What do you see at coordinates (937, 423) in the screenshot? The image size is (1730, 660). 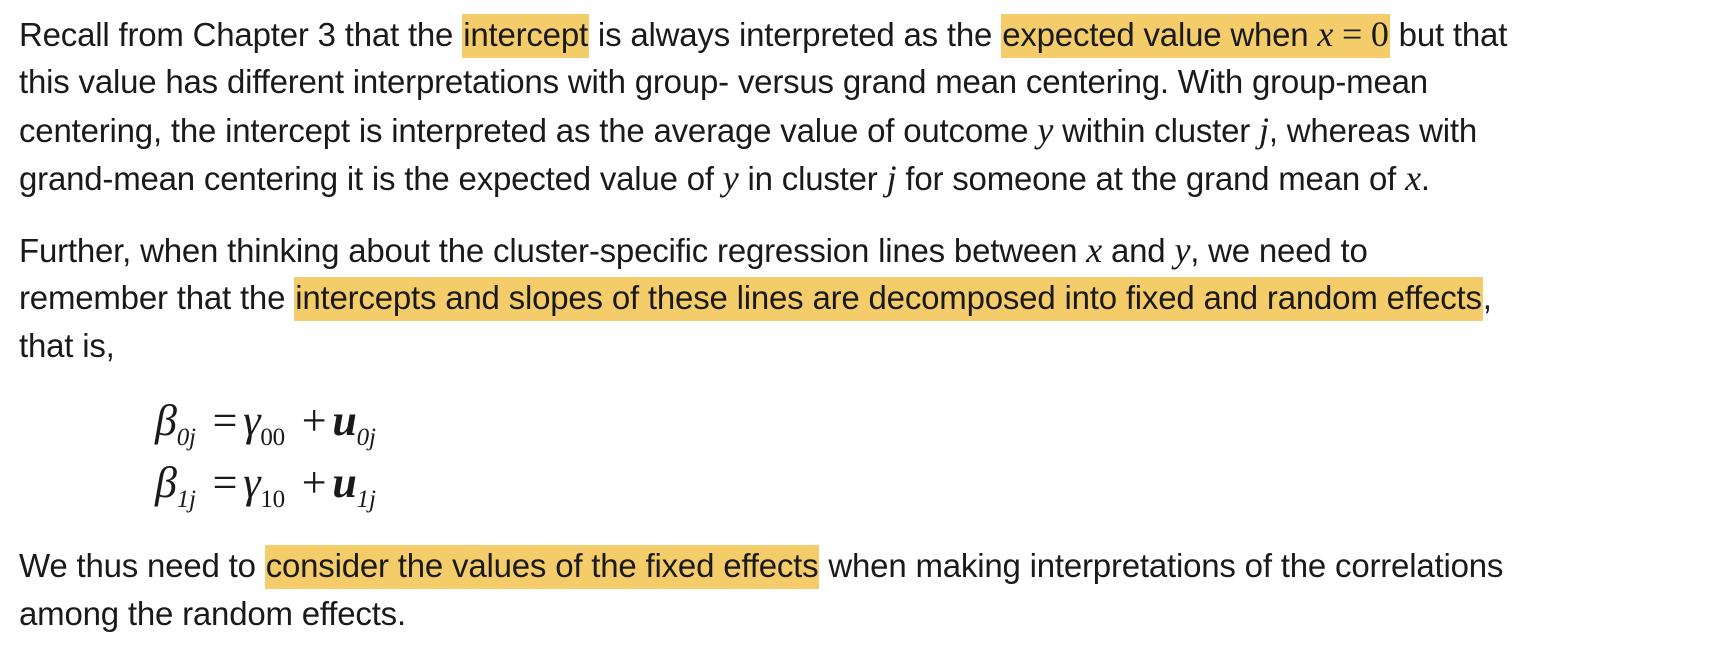 I see `equation-intercept: β0j = γ00 + u0j` at bounding box center [937, 423].